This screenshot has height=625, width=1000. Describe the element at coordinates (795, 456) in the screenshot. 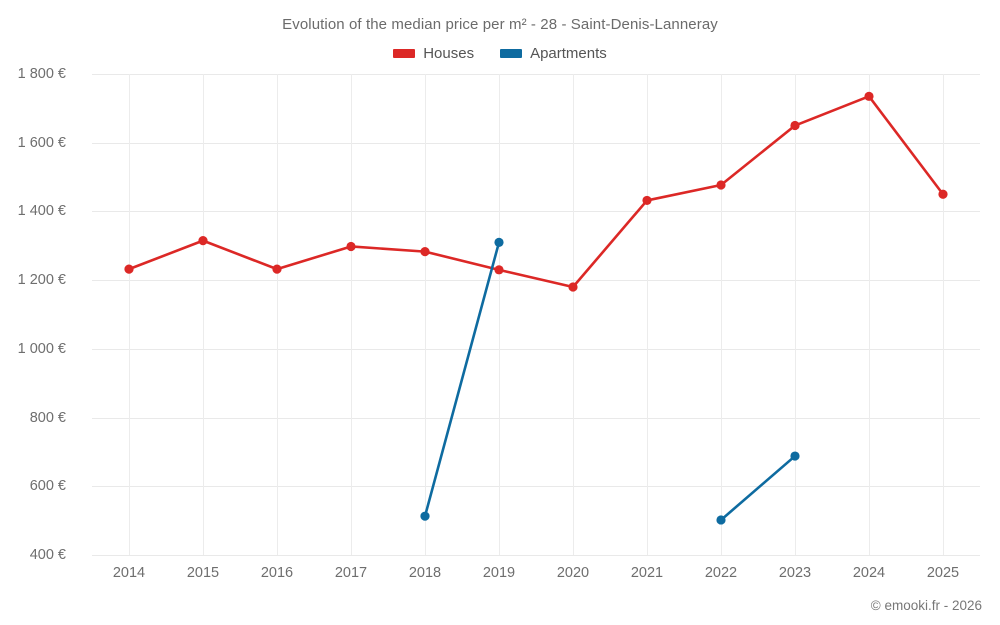

I see `data-point-apartments-2023` at that location.